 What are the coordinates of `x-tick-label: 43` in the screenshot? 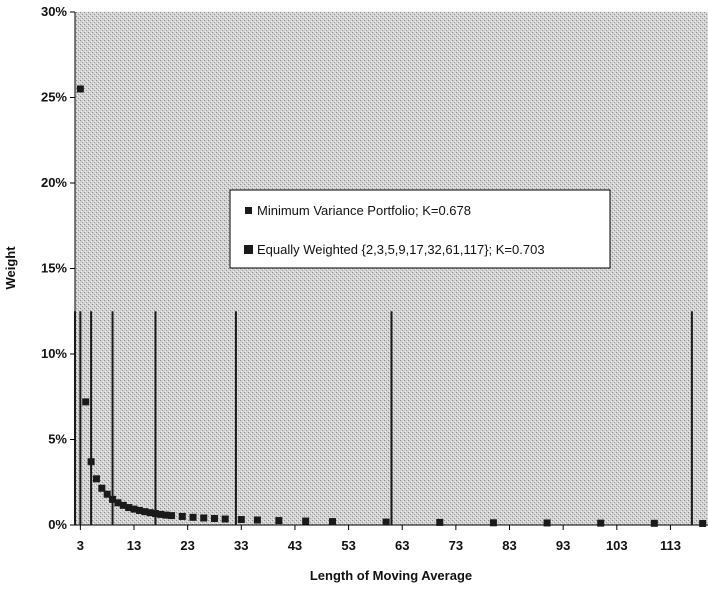 It's located at (295, 545).